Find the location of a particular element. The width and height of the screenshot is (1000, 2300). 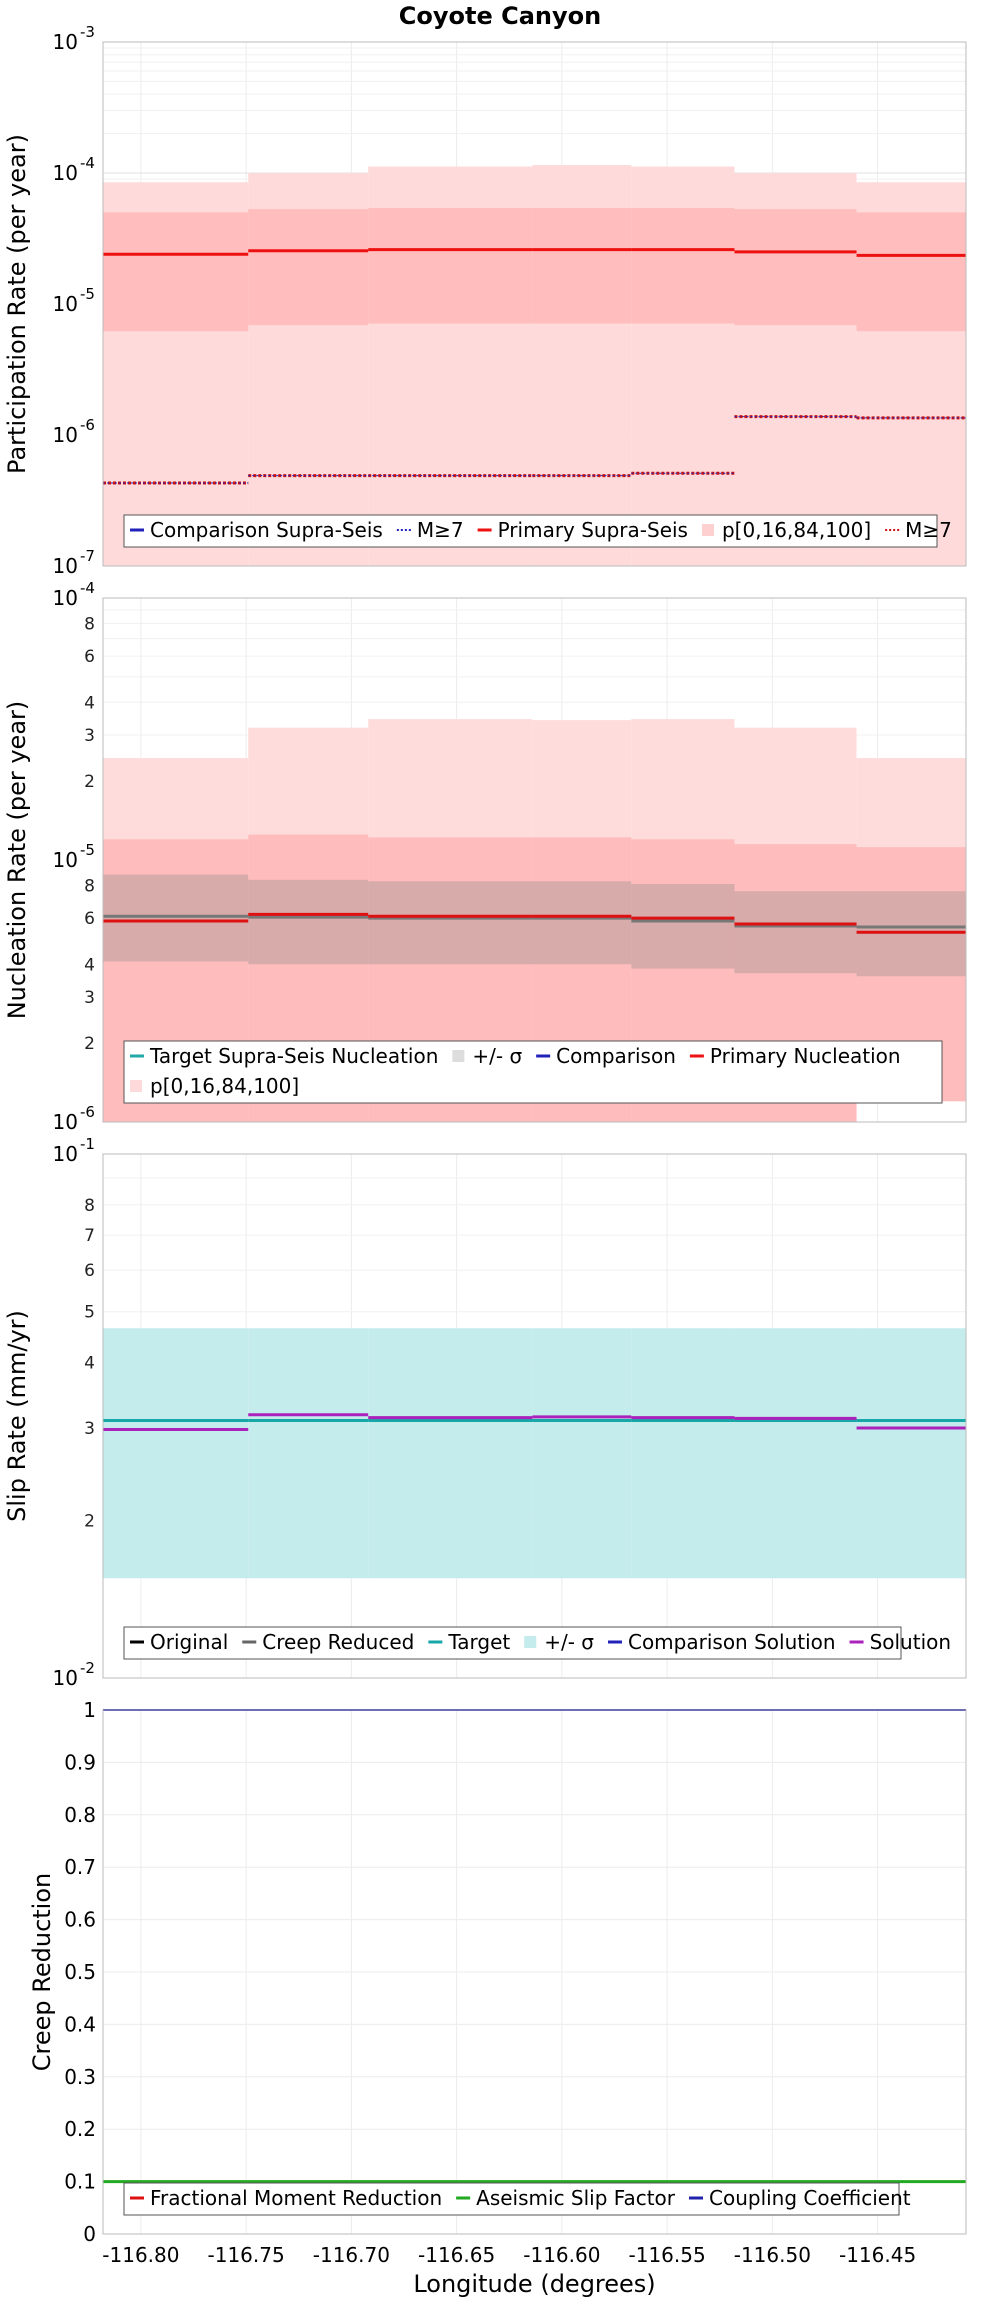

legend-label: Fractional Moment Reduction is located at coordinates (296, 2198).